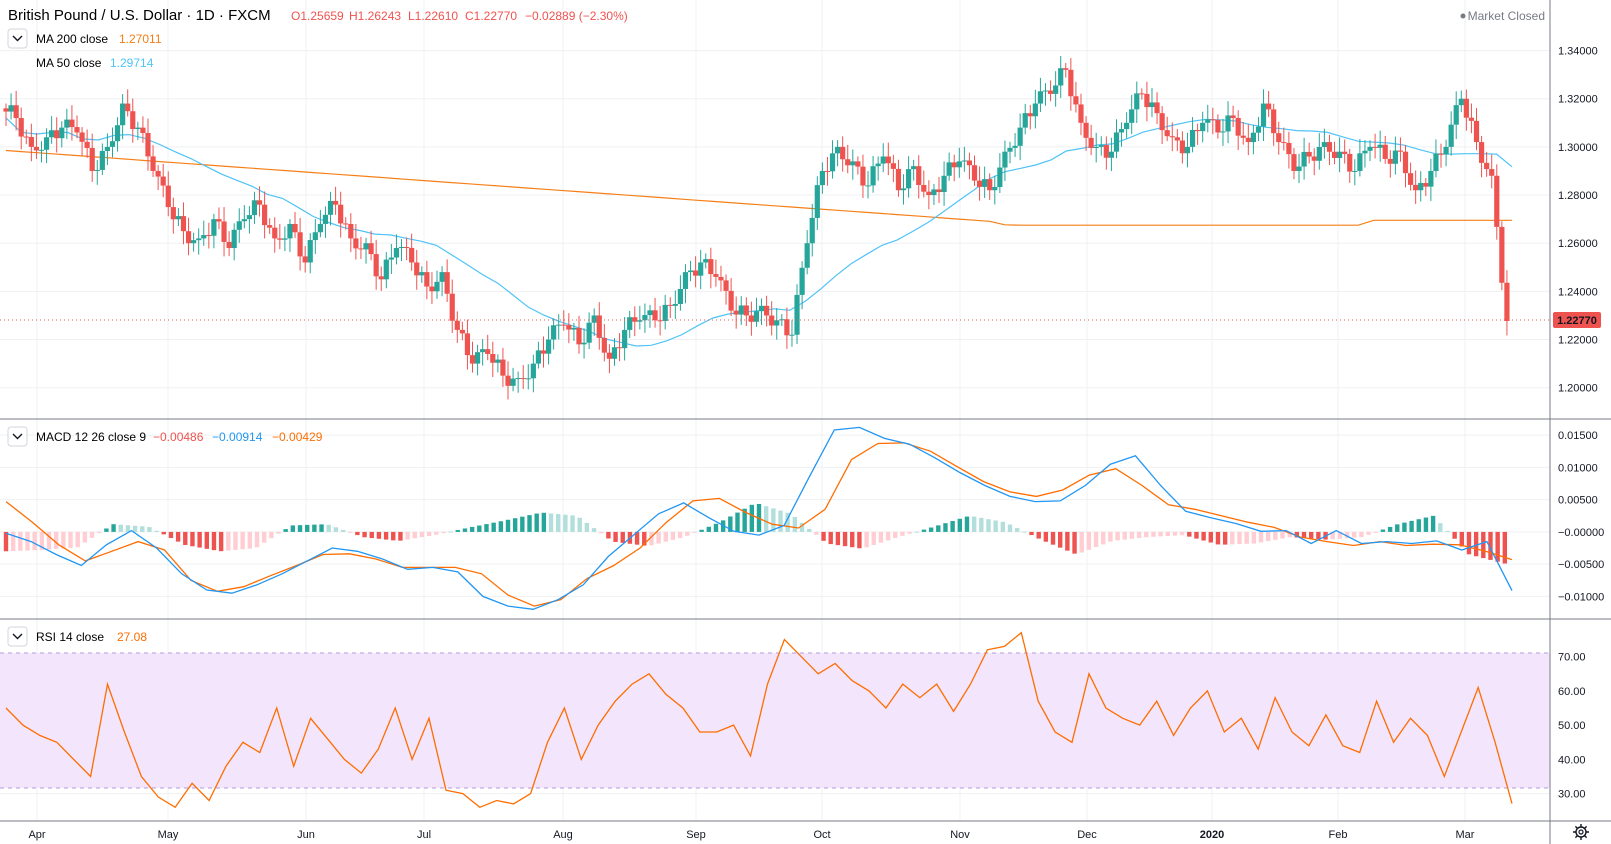 Image resolution: width=1611 pixels, height=844 pixels. I want to click on settings-gear-icon, so click(1581, 832).